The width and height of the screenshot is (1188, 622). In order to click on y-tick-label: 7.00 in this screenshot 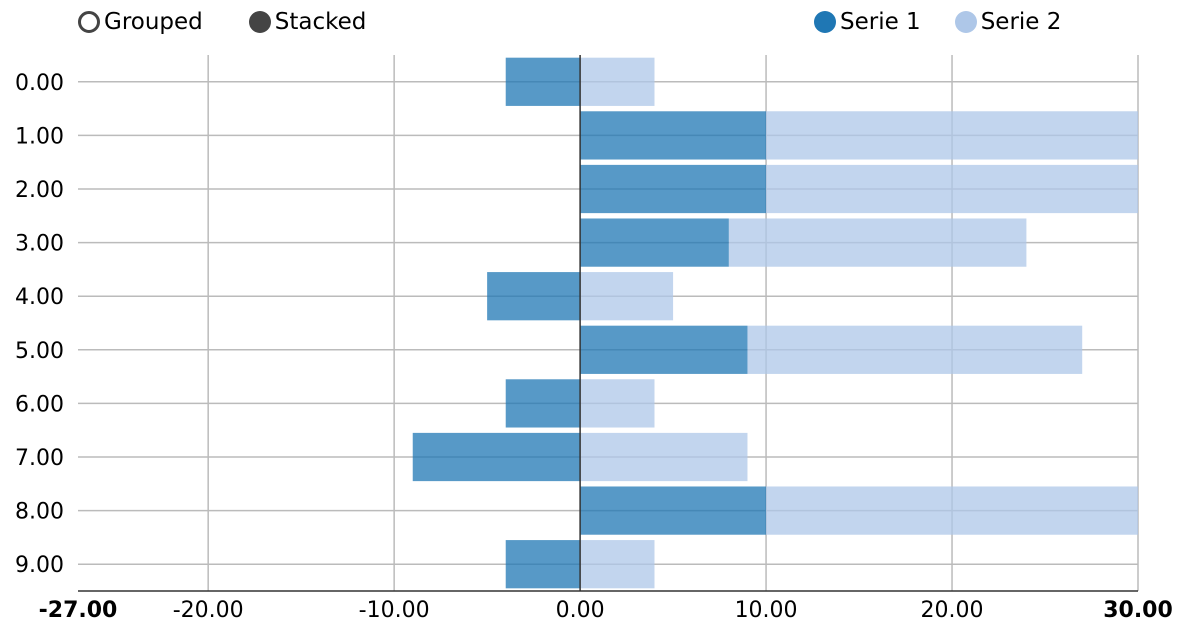, I will do `click(39, 458)`.